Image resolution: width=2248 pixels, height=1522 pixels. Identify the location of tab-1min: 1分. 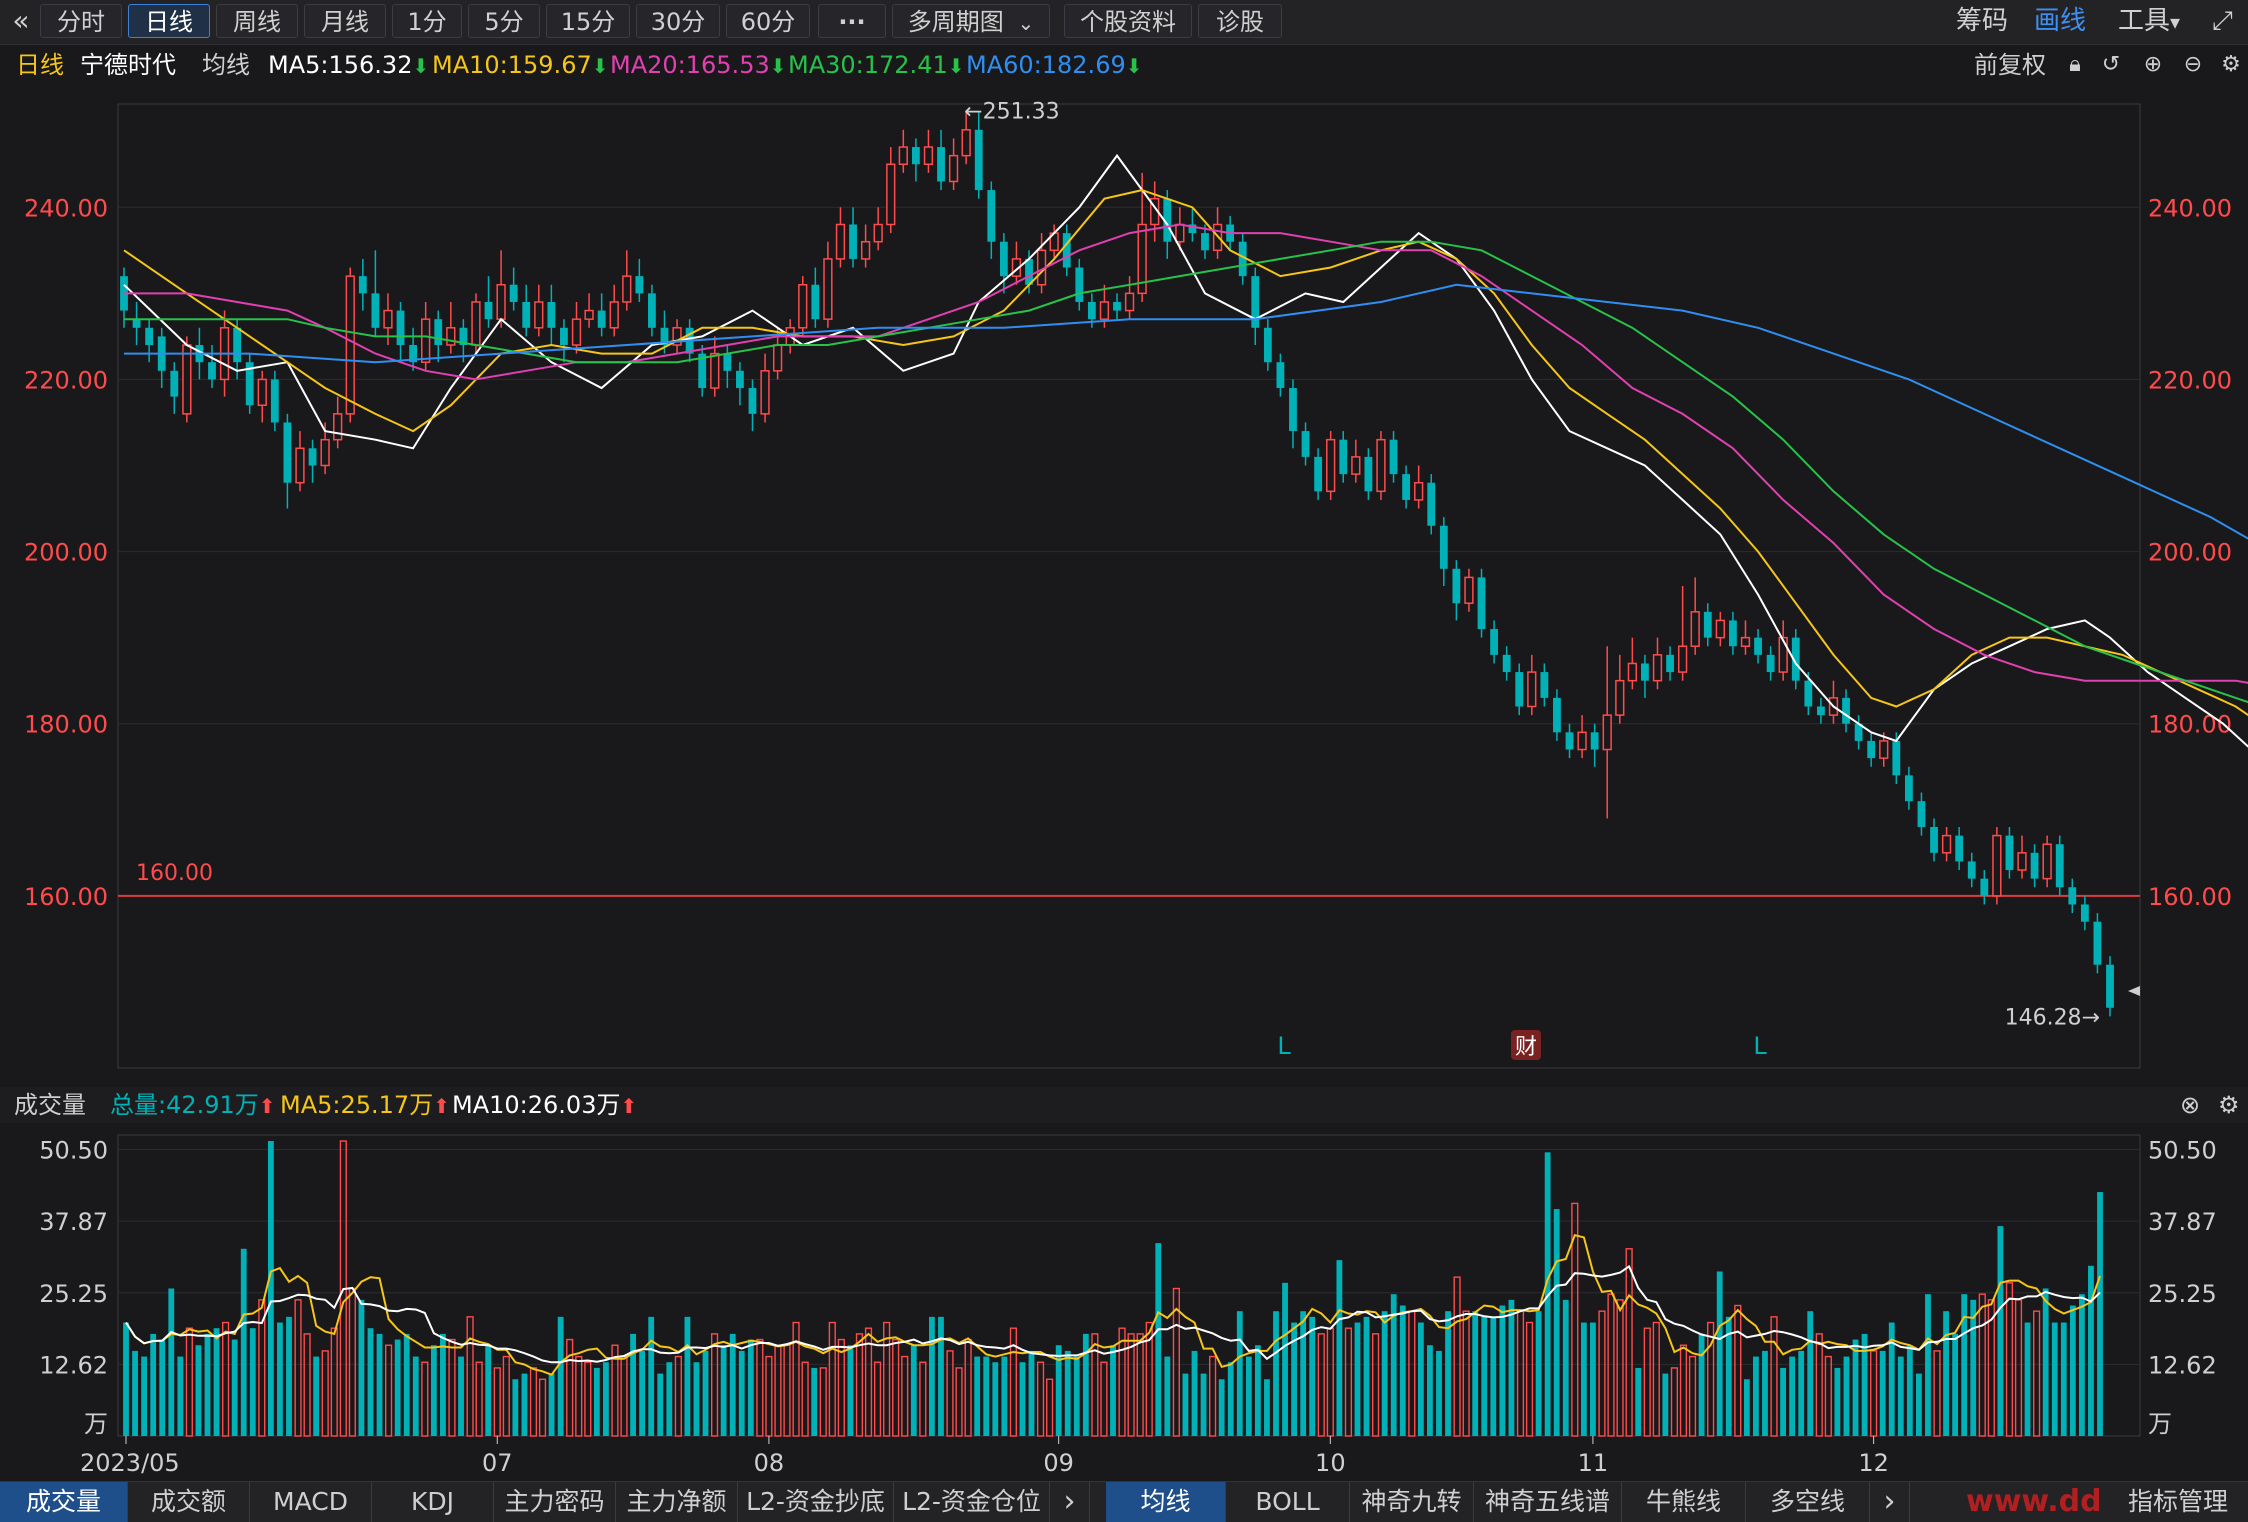
(427, 21).